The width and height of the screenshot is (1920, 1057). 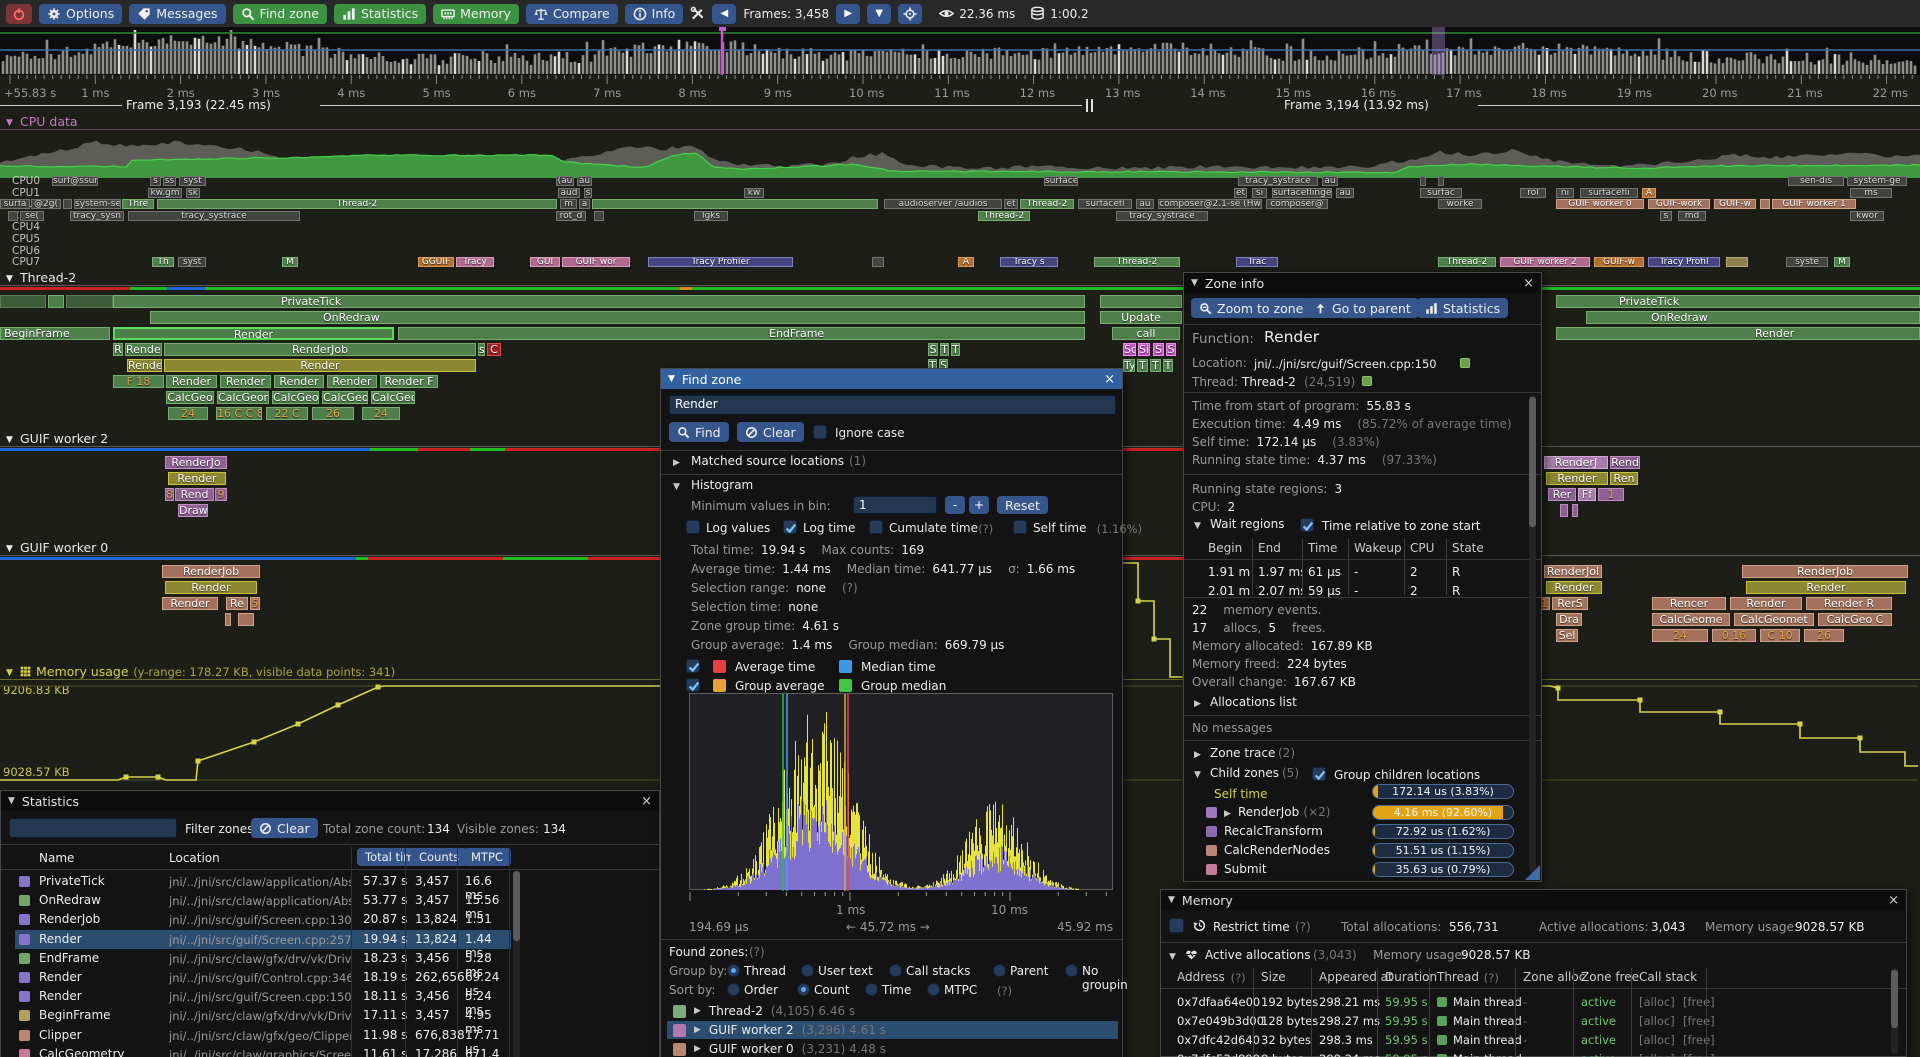 What do you see at coordinates (221, 494) in the screenshot?
I see `timeline-zone-9: 9` at bounding box center [221, 494].